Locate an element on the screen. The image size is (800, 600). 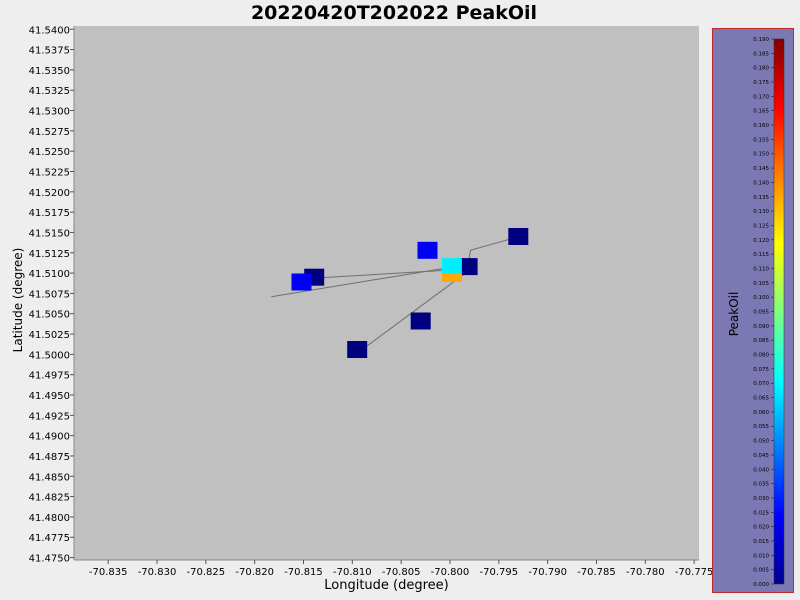
x-tick-label: -70.820 is located at coordinates (254, 572).